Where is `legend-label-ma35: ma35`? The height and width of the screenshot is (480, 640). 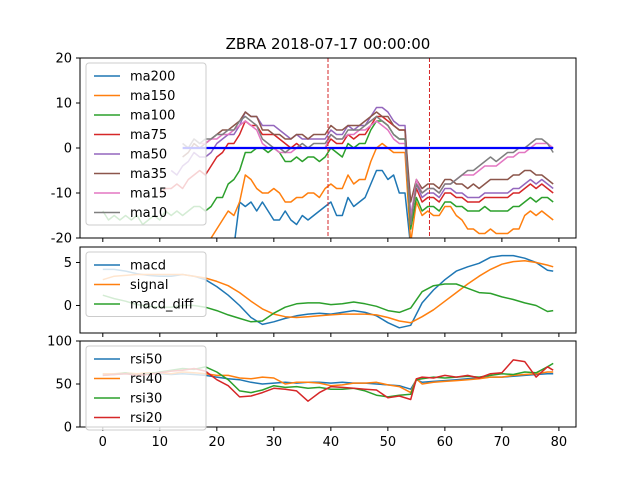 legend-label-ma35: ma35 is located at coordinates (148, 174).